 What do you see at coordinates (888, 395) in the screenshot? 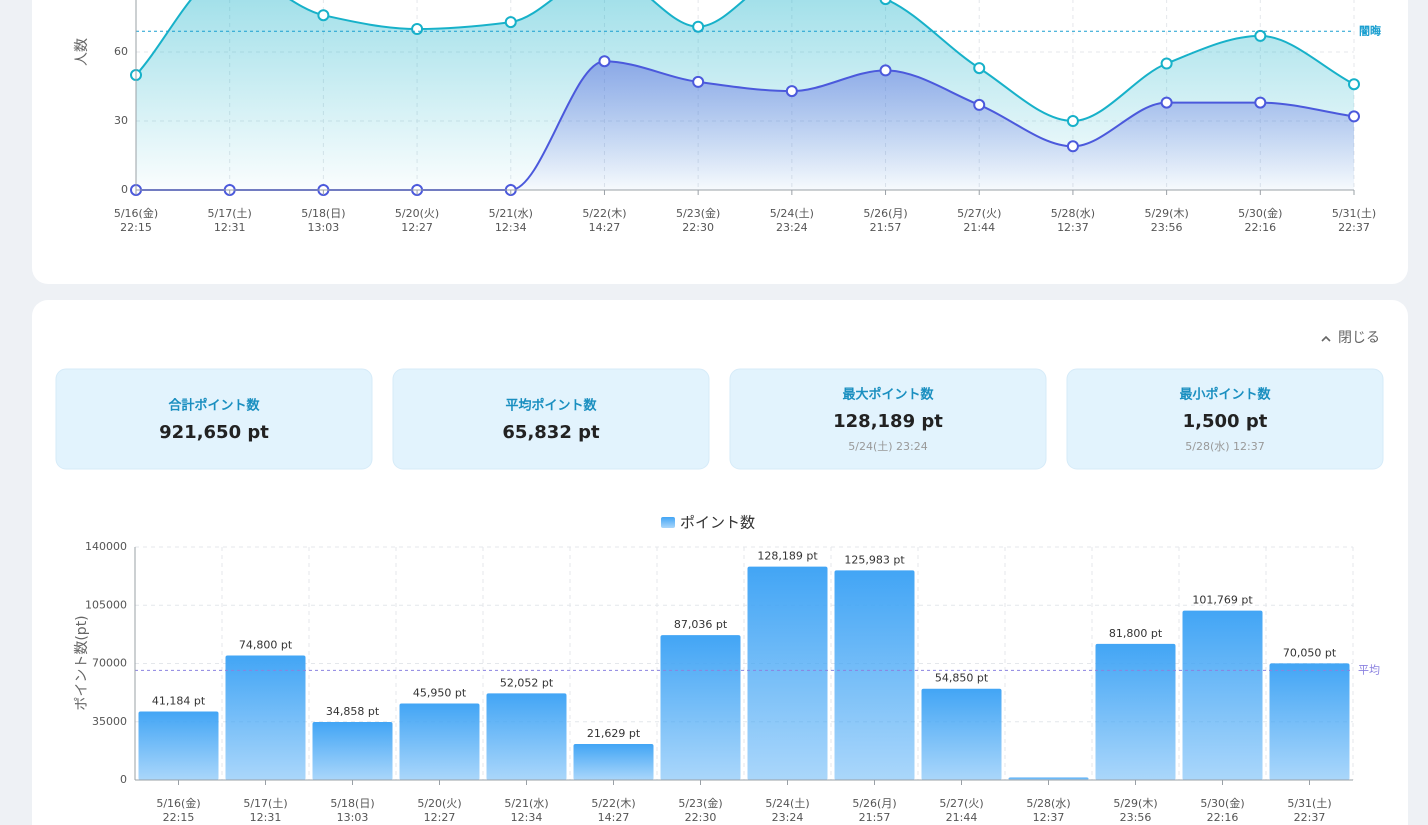
I see `stat-title: 最大ポイント数` at bounding box center [888, 395].